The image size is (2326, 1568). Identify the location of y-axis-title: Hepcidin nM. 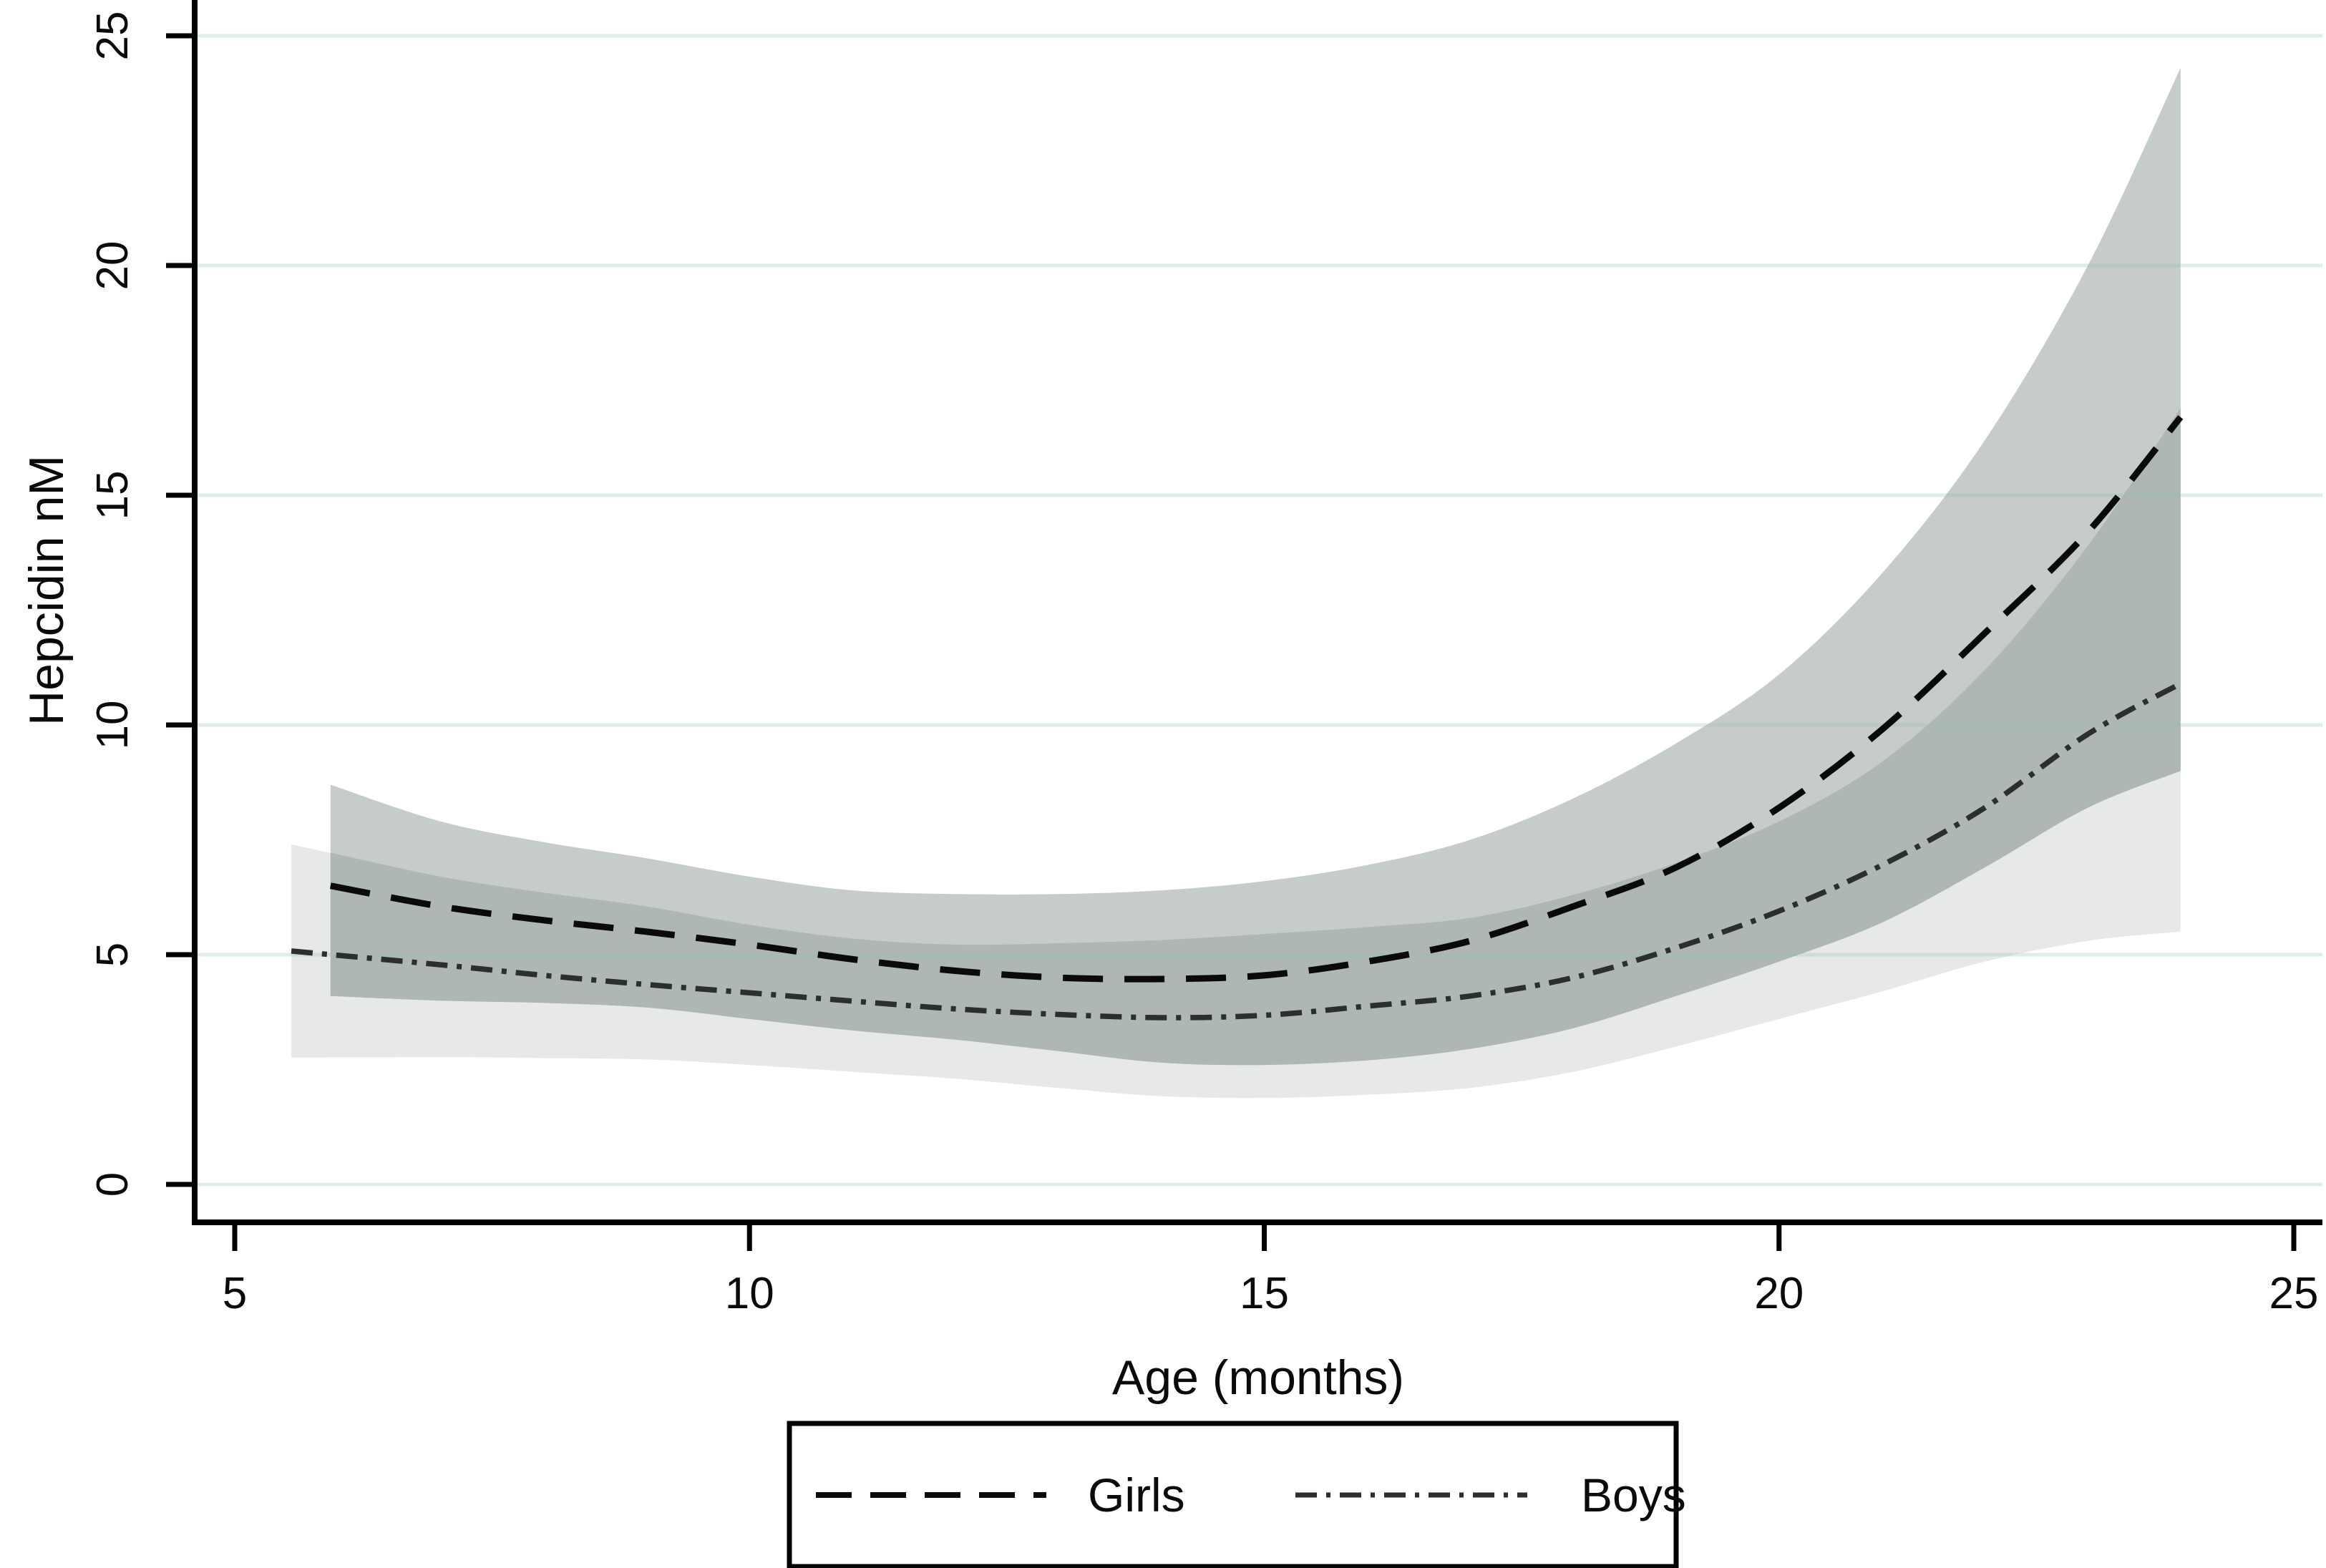
(46, 590).